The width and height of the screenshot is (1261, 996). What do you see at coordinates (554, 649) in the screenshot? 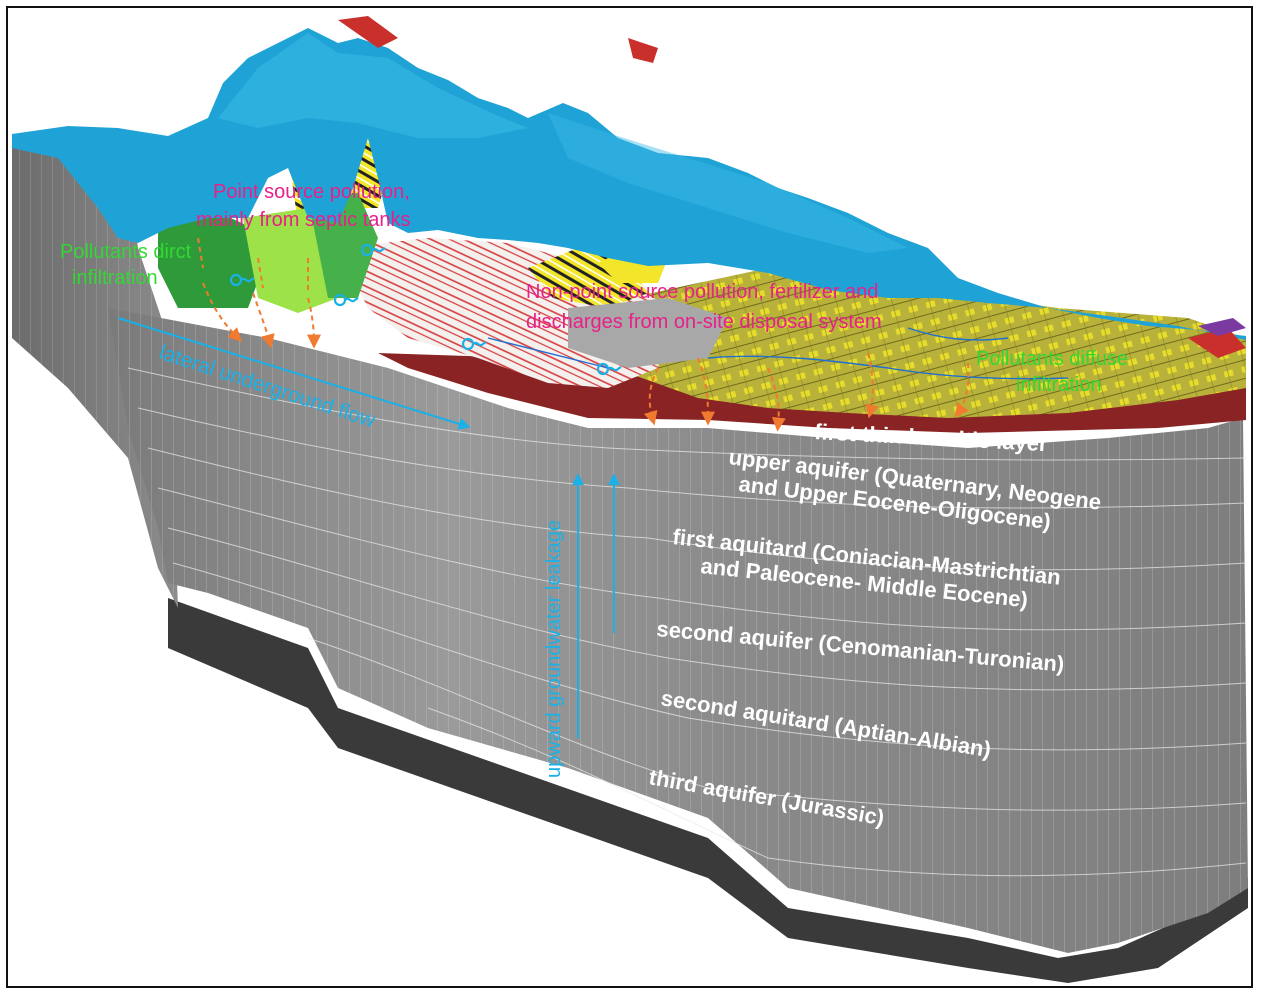
I see `upward-leakage-label: upward groundwater leakage` at bounding box center [554, 649].